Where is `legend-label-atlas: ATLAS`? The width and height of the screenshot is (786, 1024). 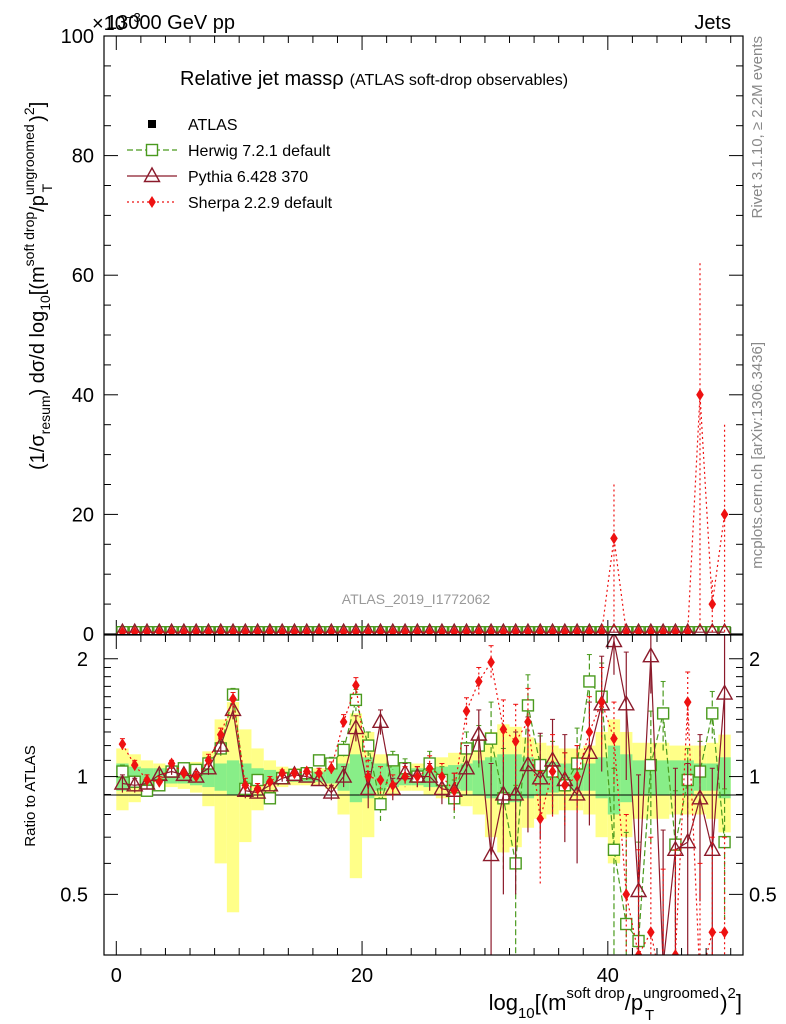 legend-label-atlas: ATLAS is located at coordinates (213, 125).